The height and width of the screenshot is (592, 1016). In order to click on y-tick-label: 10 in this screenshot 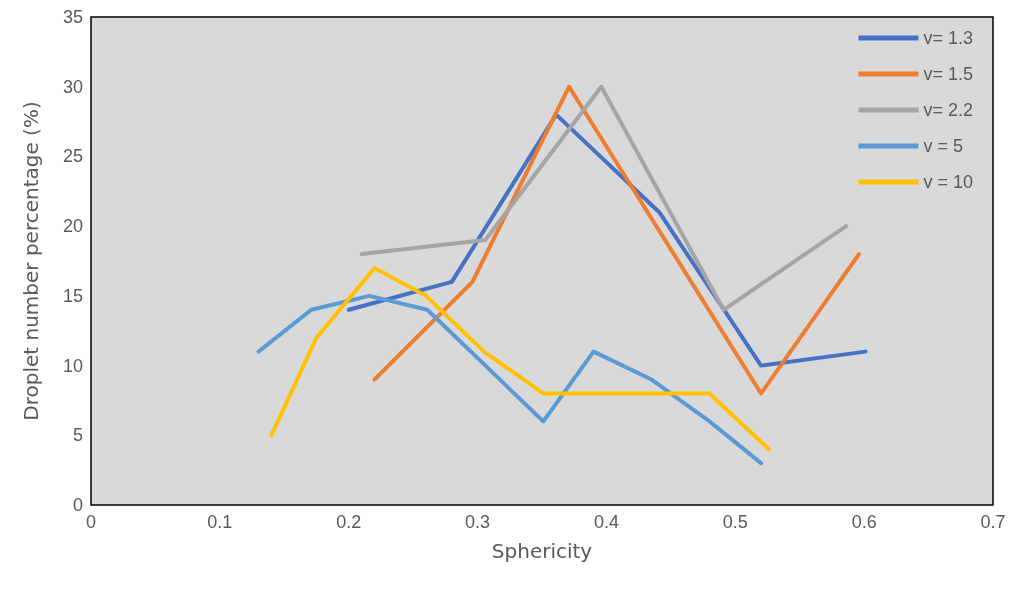, I will do `click(72, 365)`.